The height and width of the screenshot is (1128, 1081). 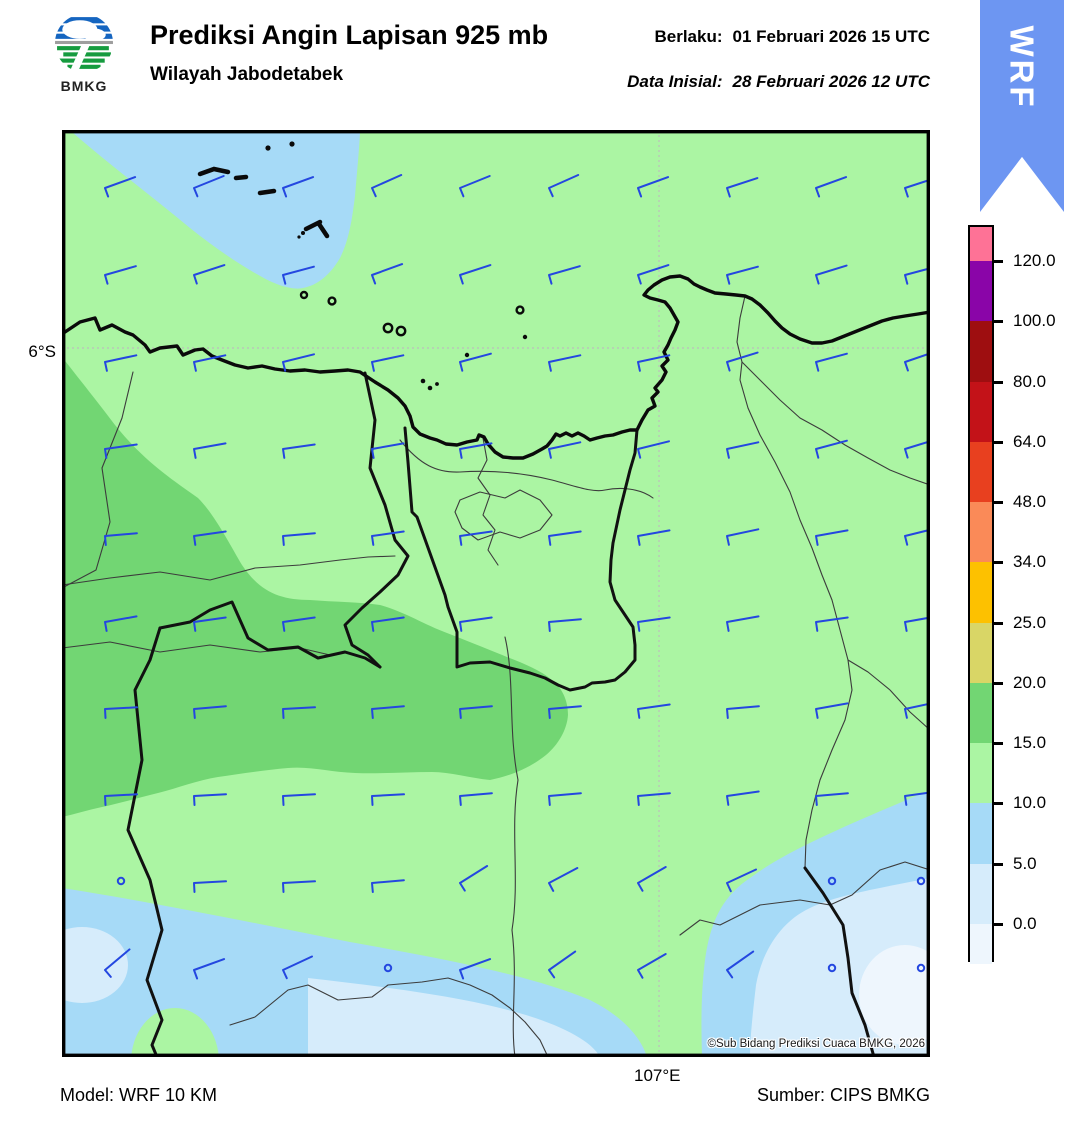 What do you see at coordinates (831, 81) in the screenshot?
I see `initial-time-value: 28 Februari 2026 12 UTC` at bounding box center [831, 81].